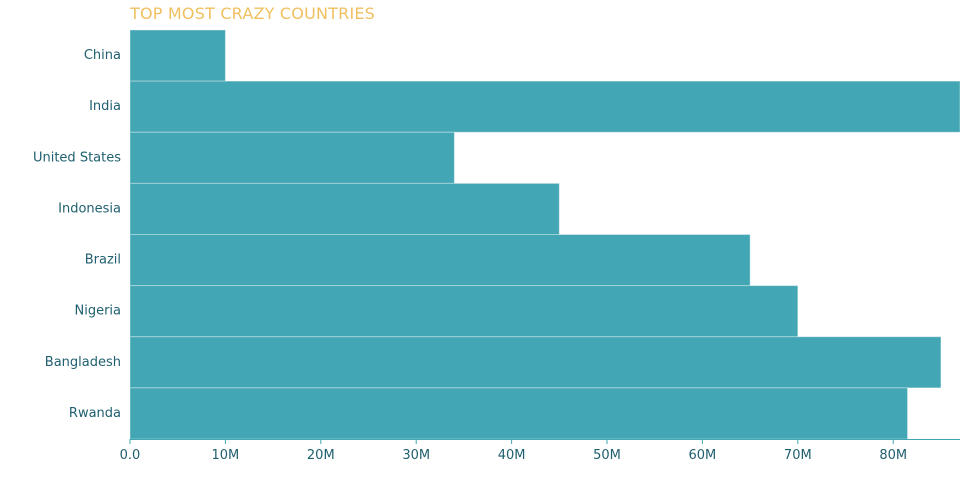 This screenshot has height=500, width=960. I want to click on x-tick-label: 0.0, so click(130, 455).